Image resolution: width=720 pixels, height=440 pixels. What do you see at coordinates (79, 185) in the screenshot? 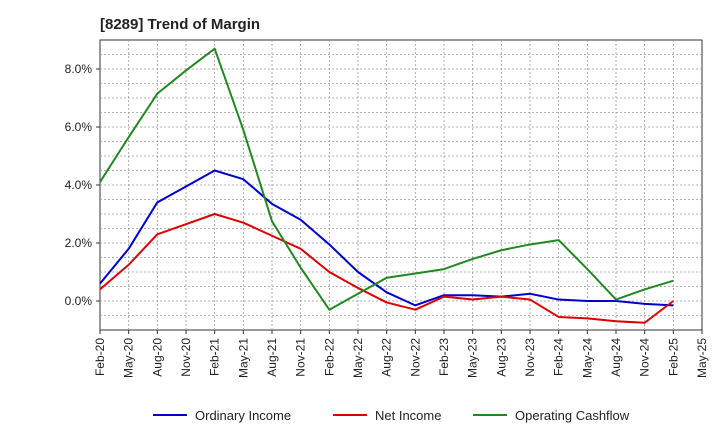
I see `y-tick-label: 4.0%` at bounding box center [79, 185].